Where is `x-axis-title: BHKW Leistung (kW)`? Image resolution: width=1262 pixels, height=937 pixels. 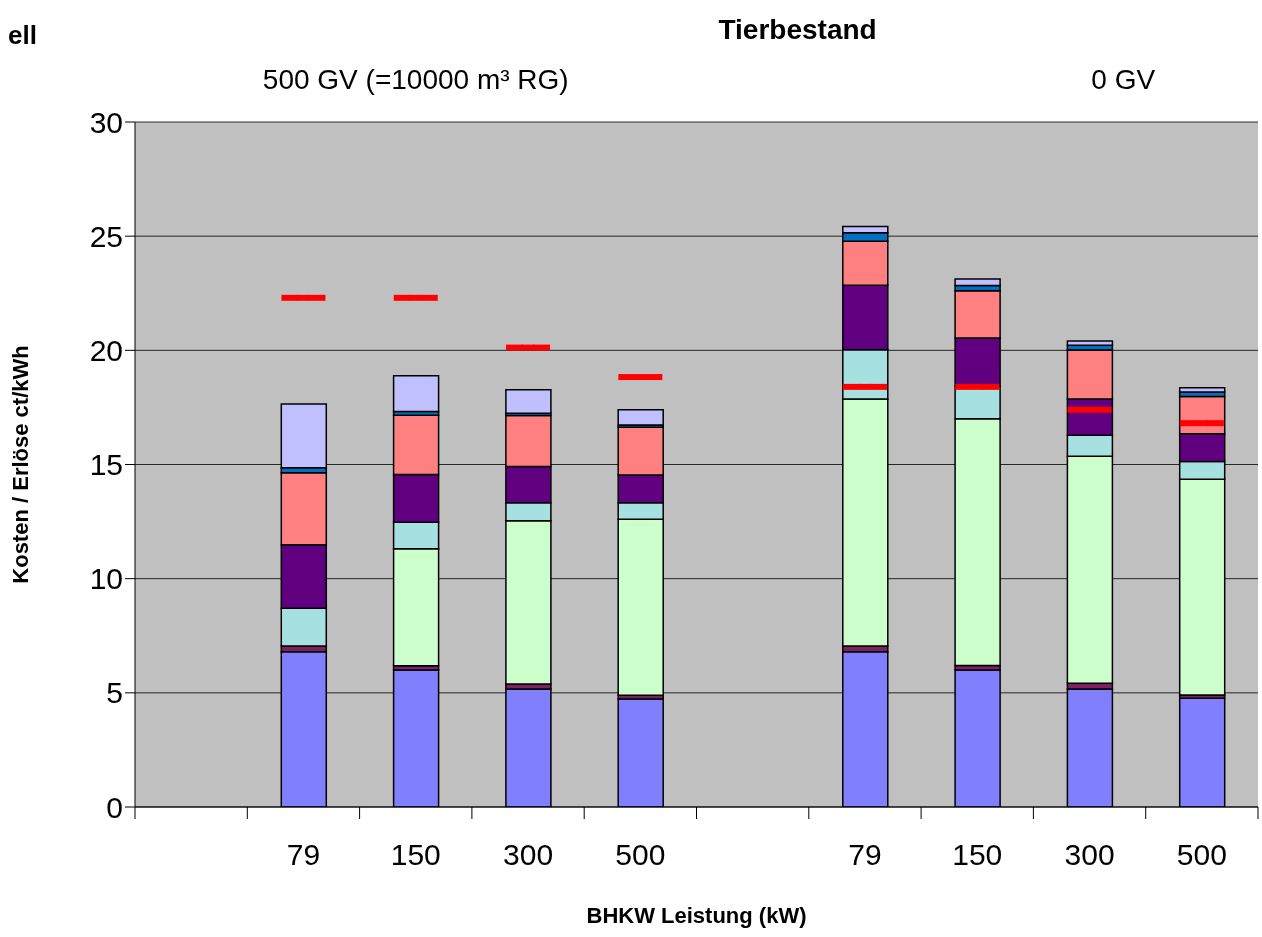
x-axis-title: BHKW Leistung (kW) is located at coordinates (696, 915).